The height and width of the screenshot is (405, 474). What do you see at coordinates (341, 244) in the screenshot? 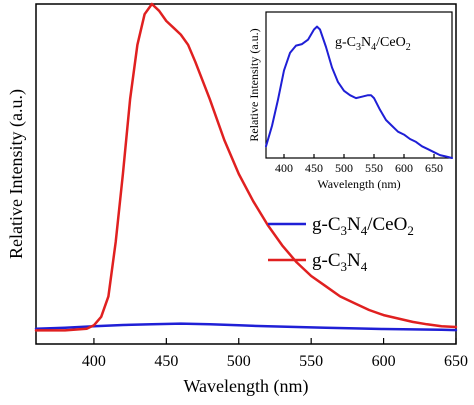
I see `legend: g-C3N4/CeO2 g-C3N4` at bounding box center [341, 244].